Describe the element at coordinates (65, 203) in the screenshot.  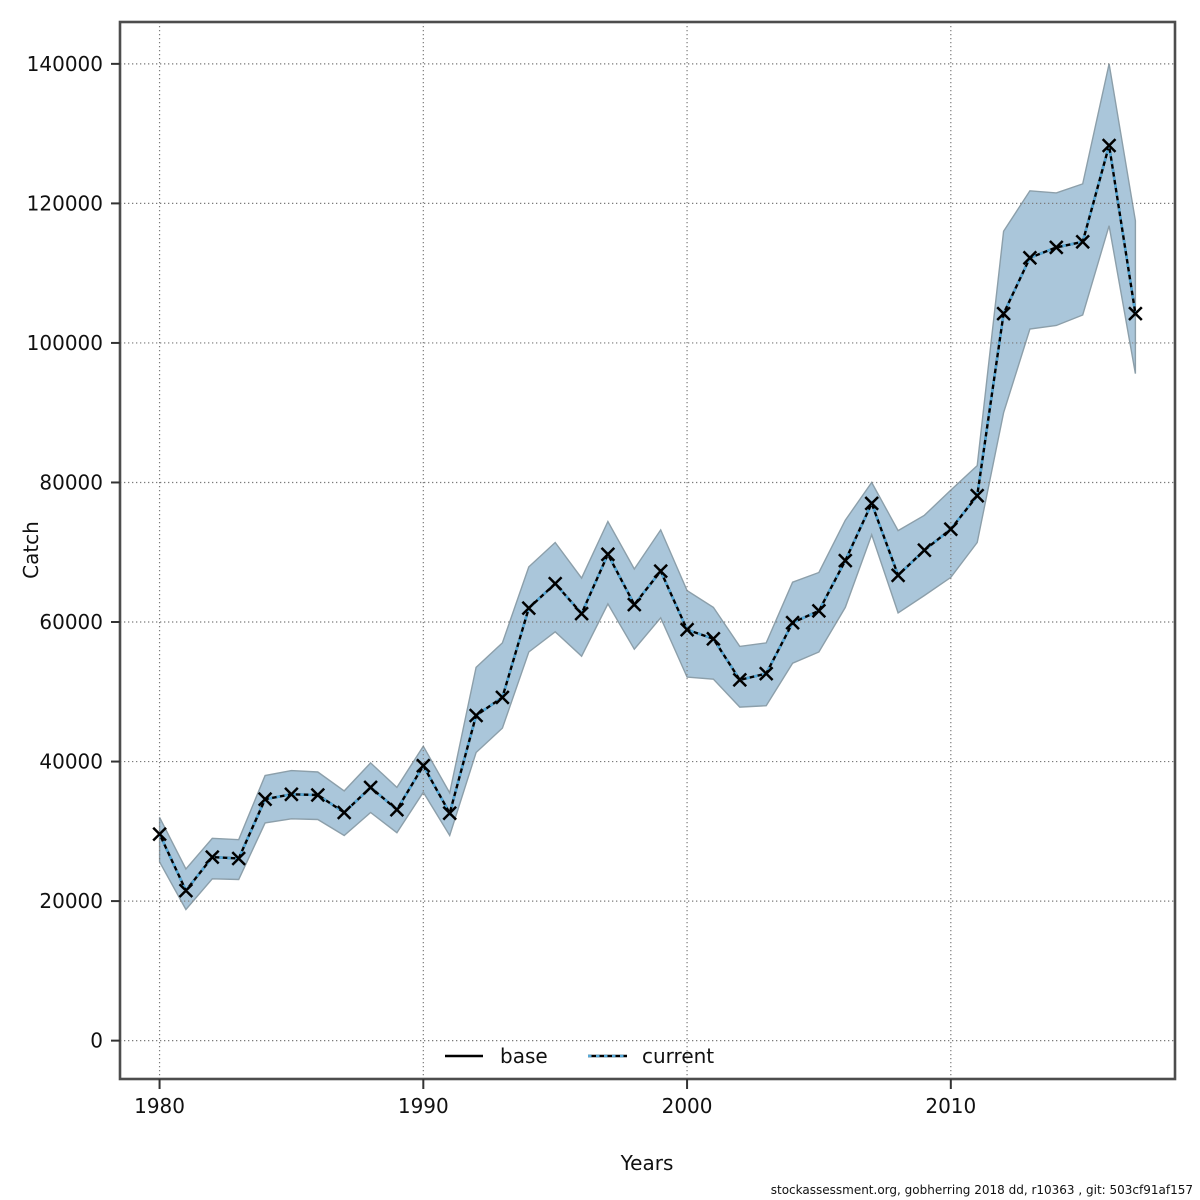
I see `y-tick-label: 120000` at that location.